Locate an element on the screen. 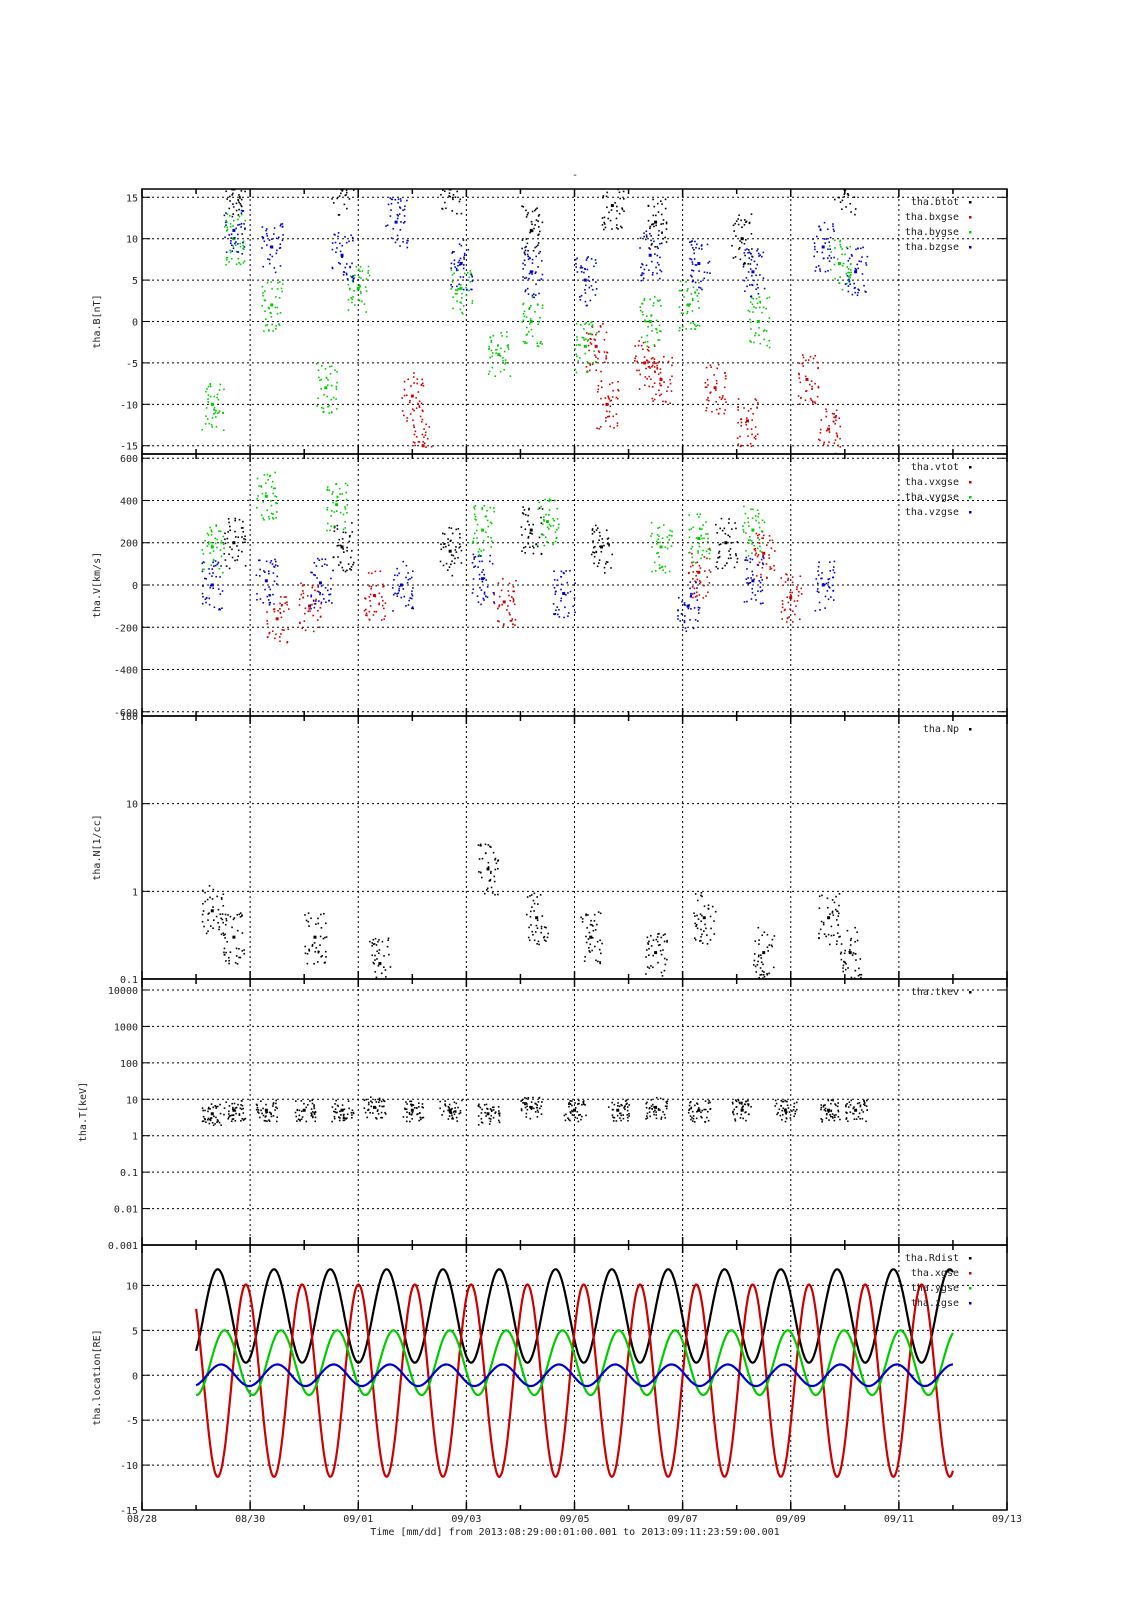 This screenshot has width=1131, height=1600. legend-label: tha.vygse is located at coordinates (932, 497).